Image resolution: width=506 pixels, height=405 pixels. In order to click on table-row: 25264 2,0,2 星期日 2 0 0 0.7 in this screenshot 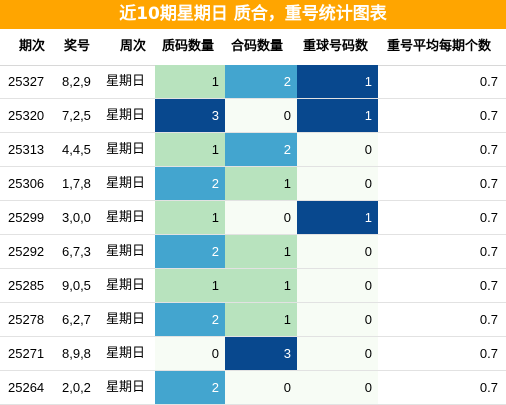, I will do `click(253, 388)`.